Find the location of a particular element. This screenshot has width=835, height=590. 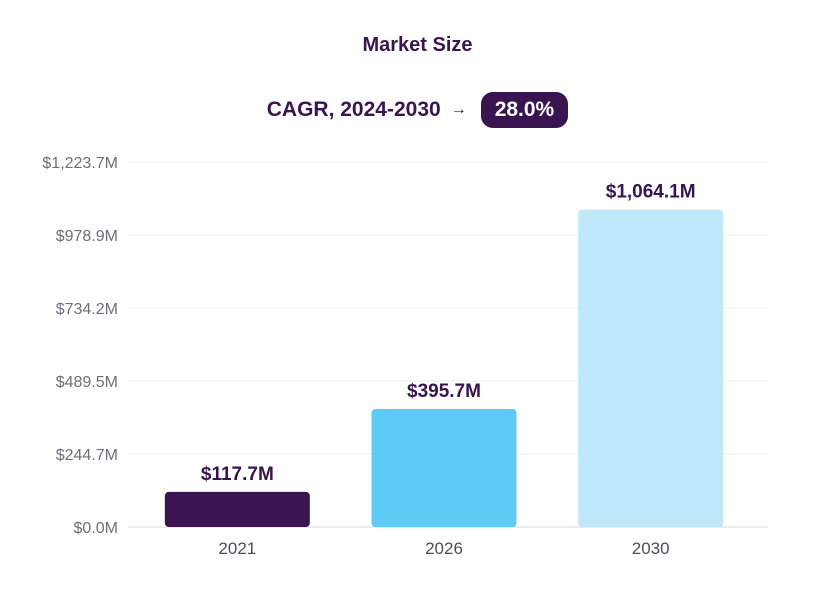

bar-2021 is located at coordinates (237, 509).